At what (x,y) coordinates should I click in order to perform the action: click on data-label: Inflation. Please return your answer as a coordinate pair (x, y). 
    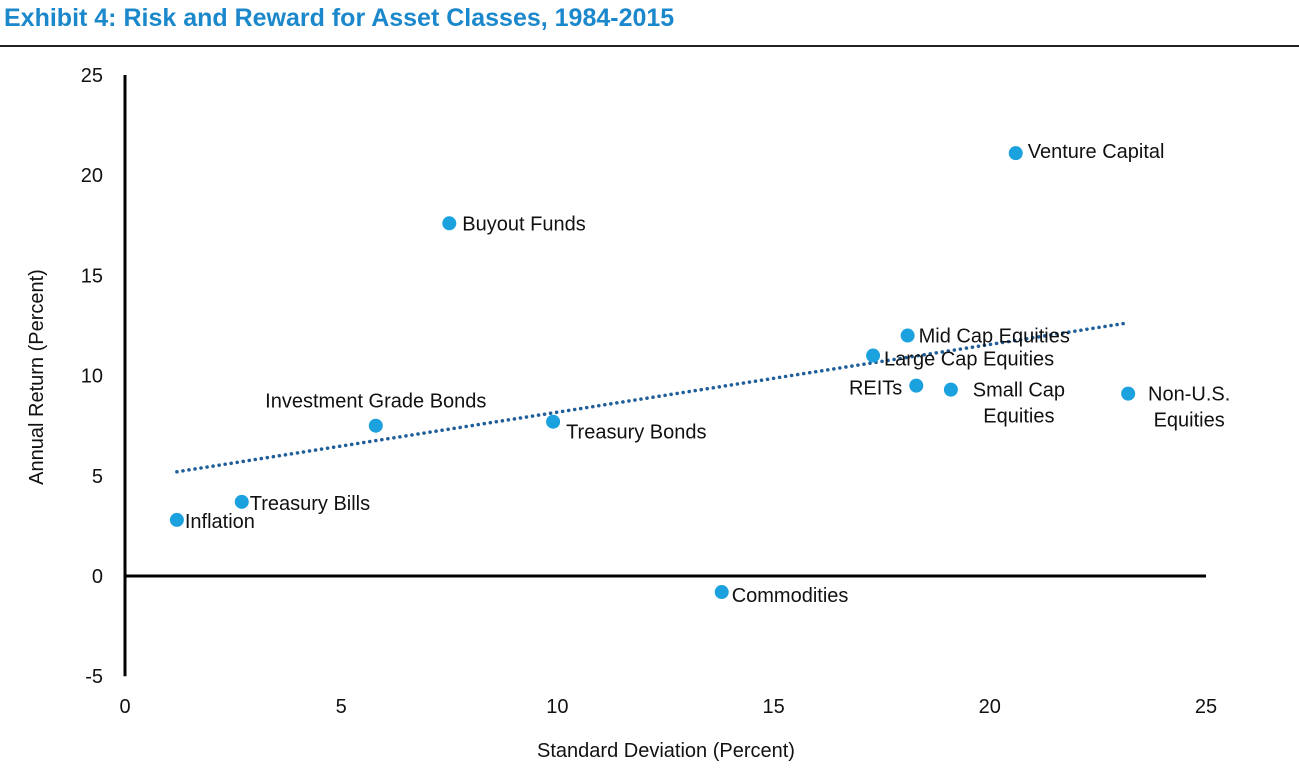
    Looking at the image, I should click on (220, 522).